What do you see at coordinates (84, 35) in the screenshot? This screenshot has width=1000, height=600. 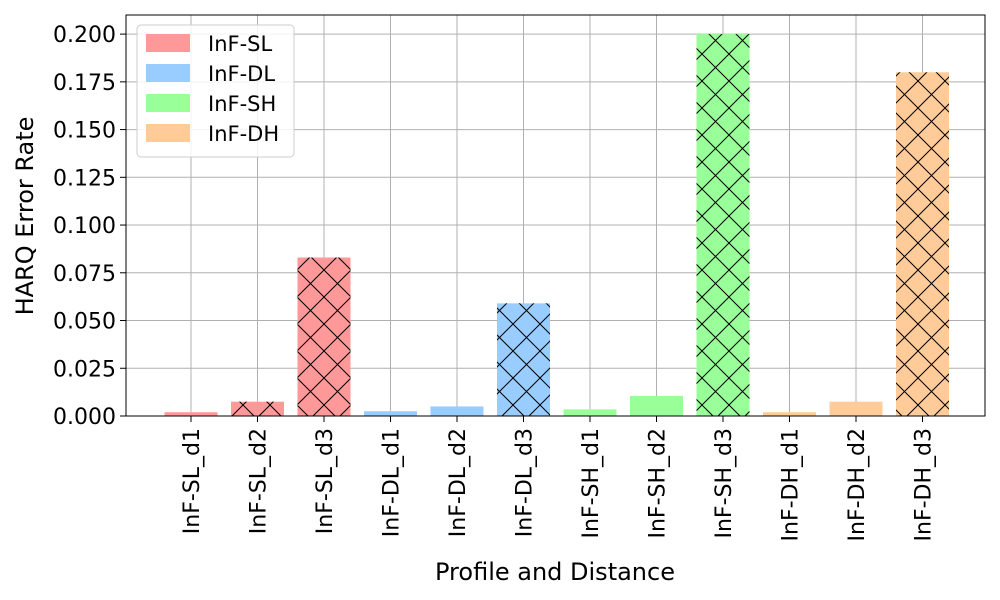 I see `y-tick-label: 0.200` at bounding box center [84, 35].